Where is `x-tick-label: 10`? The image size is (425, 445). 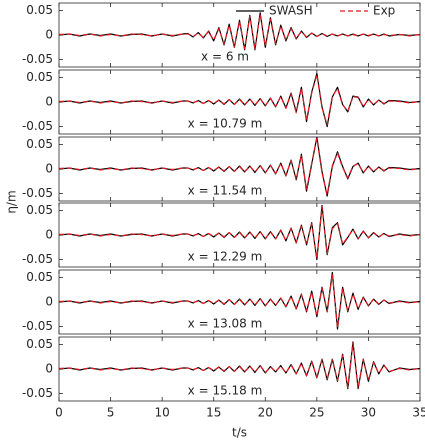 x-tick-label: 10 is located at coordinates (162, 413).